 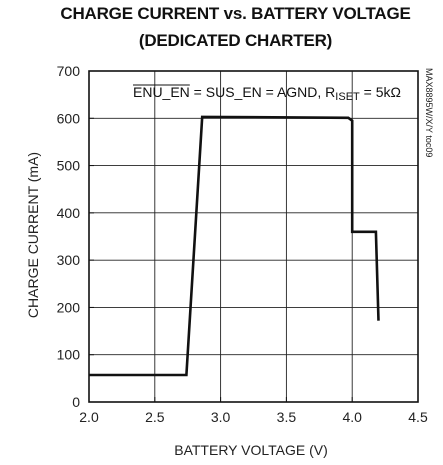 I want to click on y-tick-label: 700, so click(x=69, y=71).